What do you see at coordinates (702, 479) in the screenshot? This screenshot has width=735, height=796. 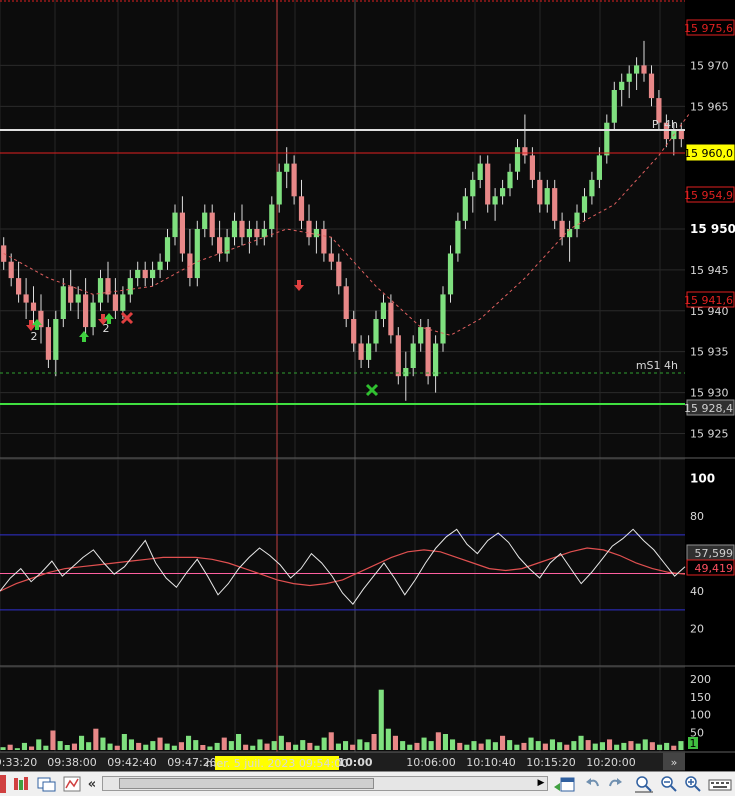 I see `oscillator-tick-label: 100` at bounding box center [702, 479].